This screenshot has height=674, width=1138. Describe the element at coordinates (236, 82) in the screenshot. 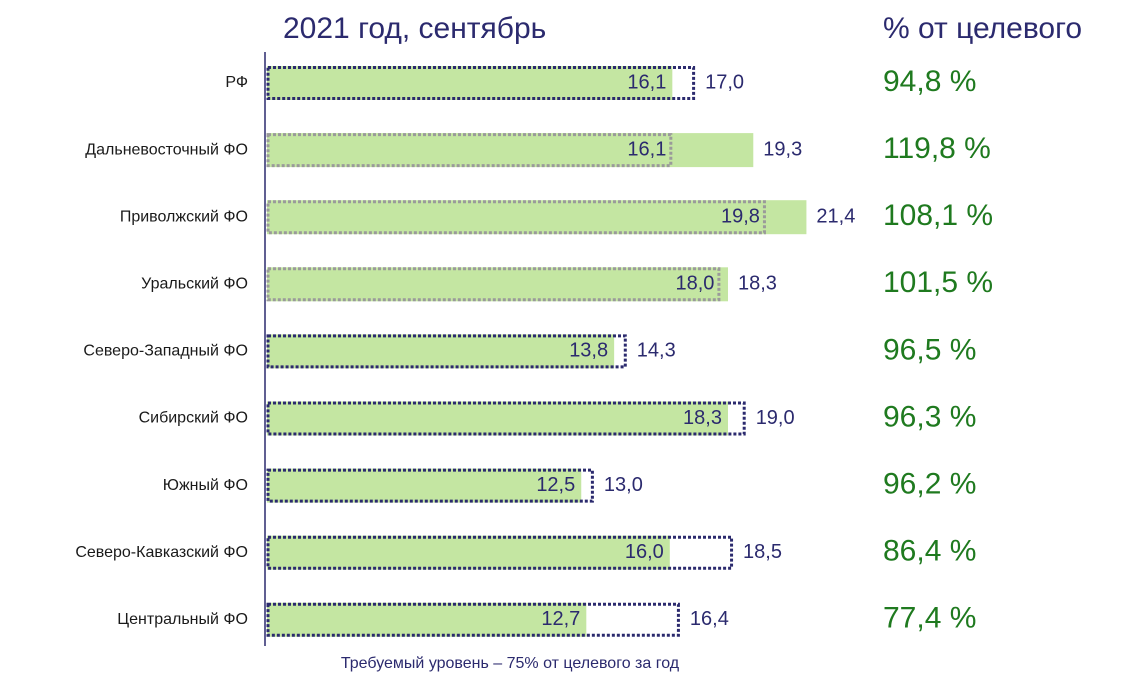

I see `category-label: РФ` at that location.